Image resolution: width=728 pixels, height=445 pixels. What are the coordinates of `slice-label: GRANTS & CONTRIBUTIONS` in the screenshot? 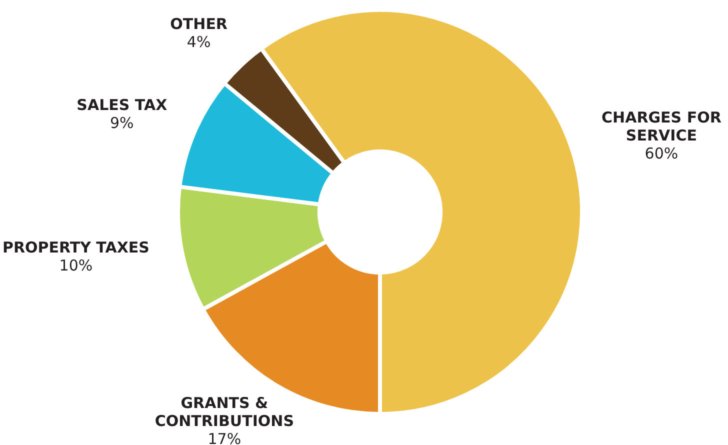 It's located at (224, 412).